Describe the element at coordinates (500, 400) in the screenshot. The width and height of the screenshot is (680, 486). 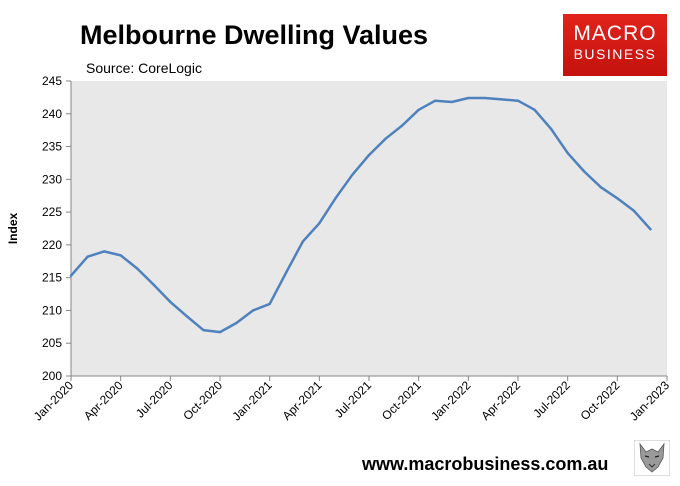
I see `x-tick-label: Apr-2022` at that location.